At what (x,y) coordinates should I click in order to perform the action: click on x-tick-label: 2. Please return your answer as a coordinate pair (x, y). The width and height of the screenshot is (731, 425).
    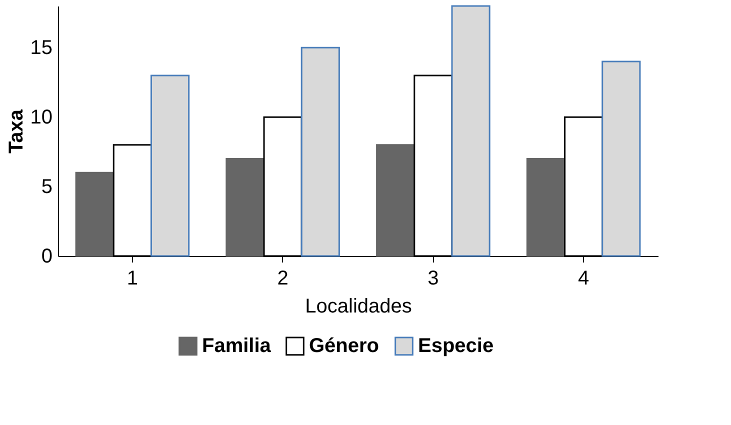
    Looking at the image, I should click on (282, 279).